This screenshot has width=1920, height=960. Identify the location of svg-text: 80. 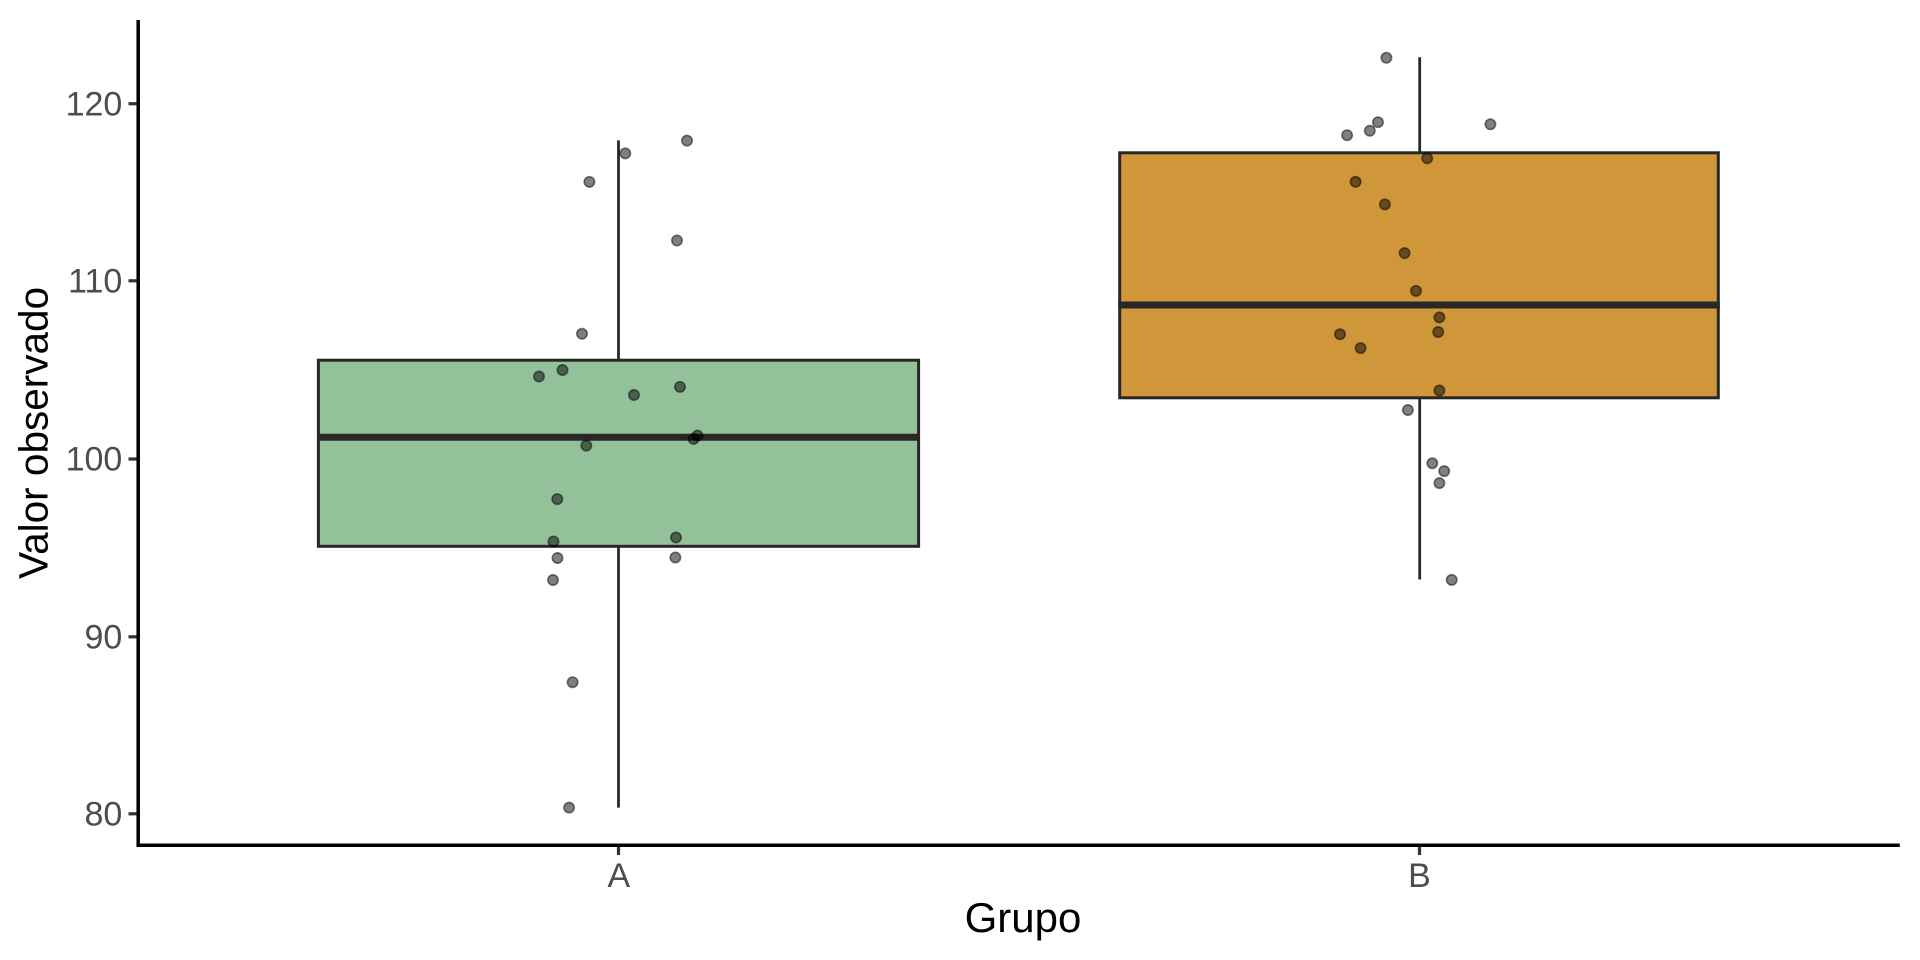
(103, 815).